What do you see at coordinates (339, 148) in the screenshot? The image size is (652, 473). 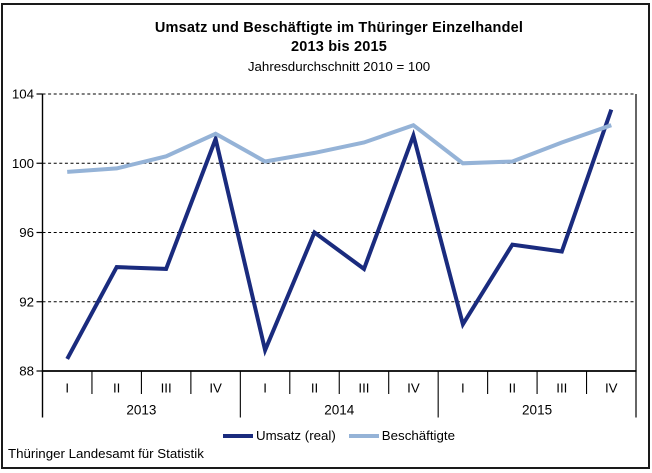 I see `series-line-beschaeftigte` at bounding box center [339, 148].